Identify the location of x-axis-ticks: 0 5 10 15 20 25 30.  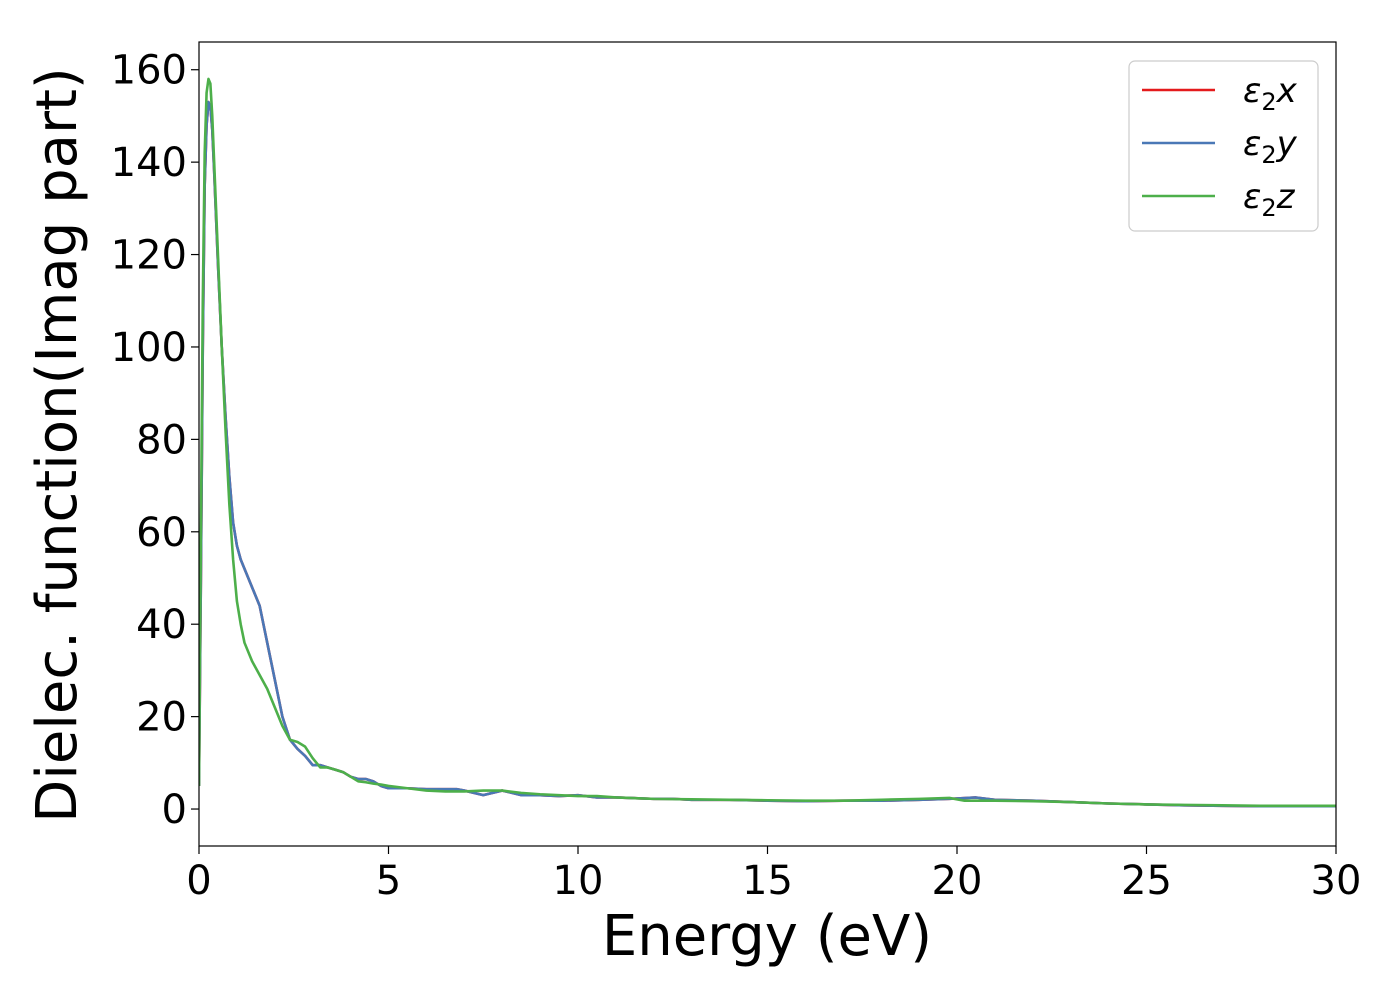
(773, 875).